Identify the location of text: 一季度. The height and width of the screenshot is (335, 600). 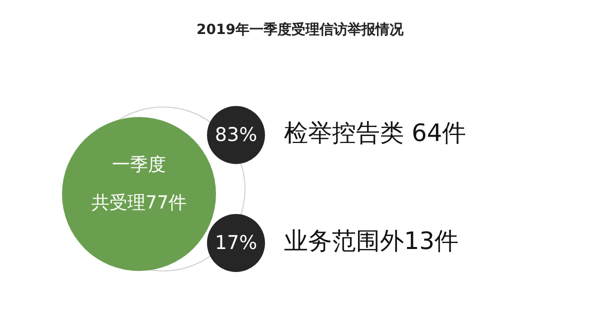
(139, 165).